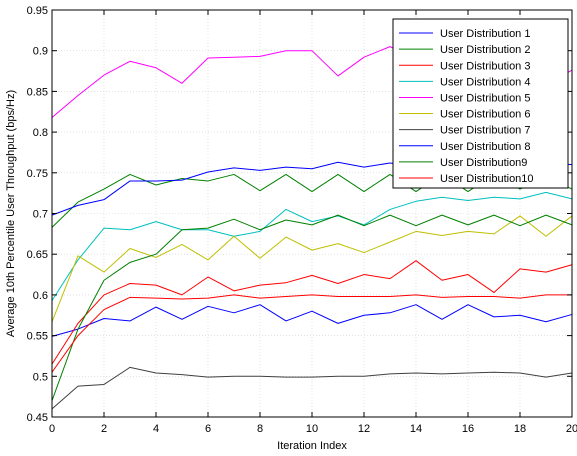 Image resolution: width=577 pixels, height=456 pixels. I want to click on y-tick-label: 0.8, so click(40, 133).